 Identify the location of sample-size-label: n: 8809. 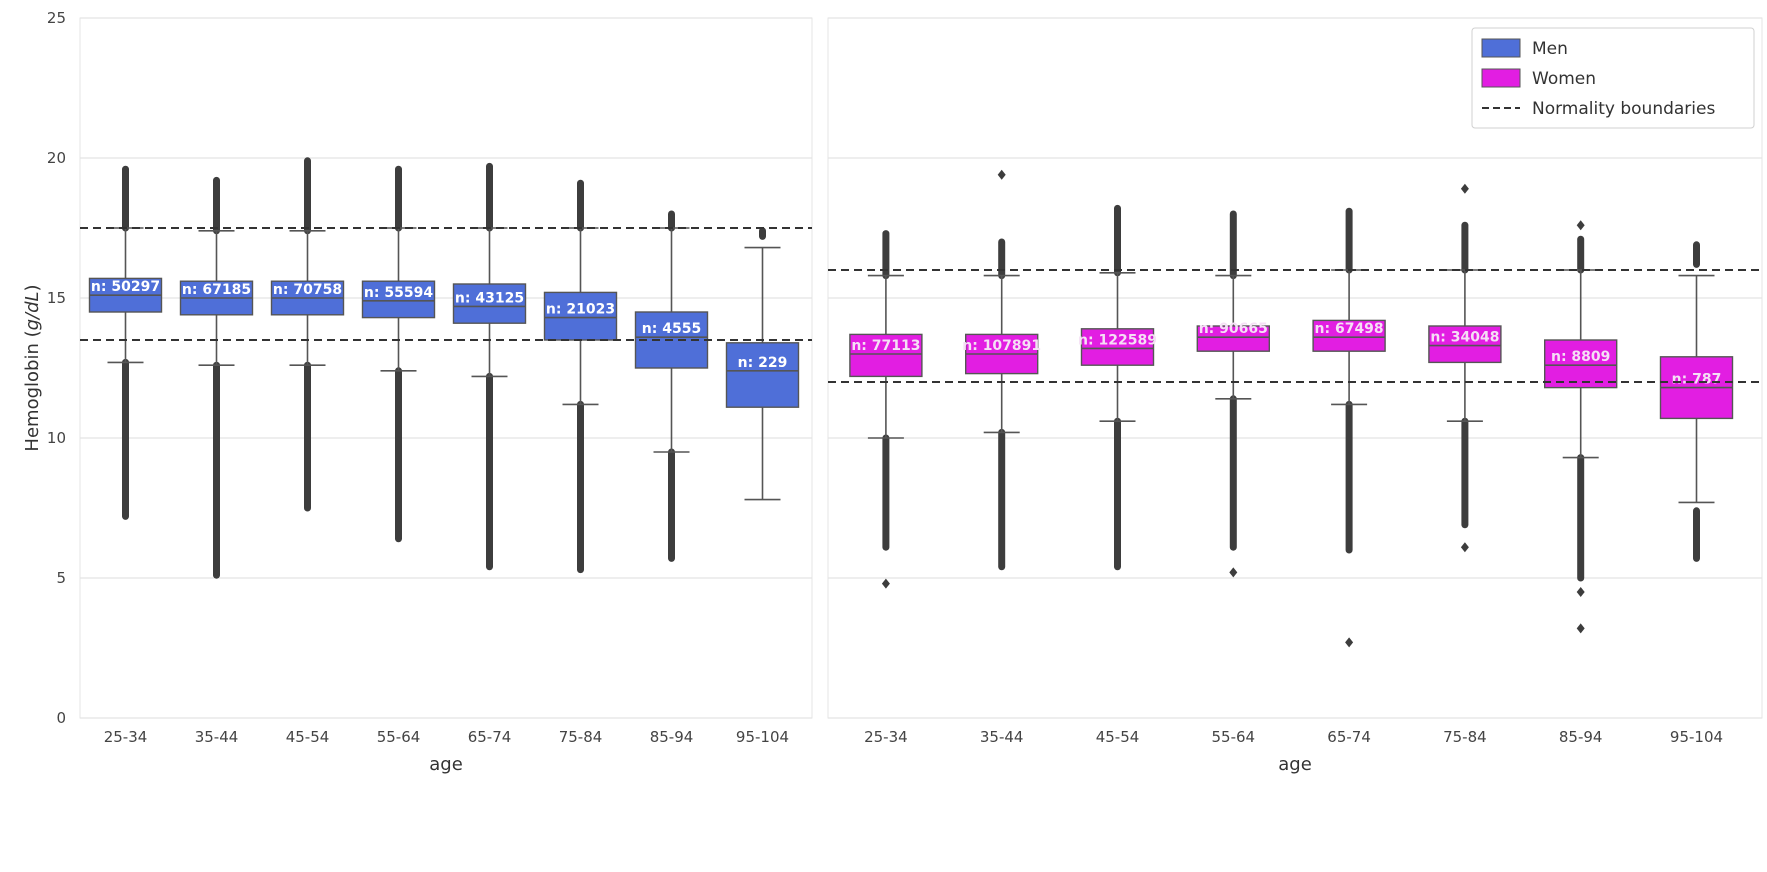
(1580, 357).